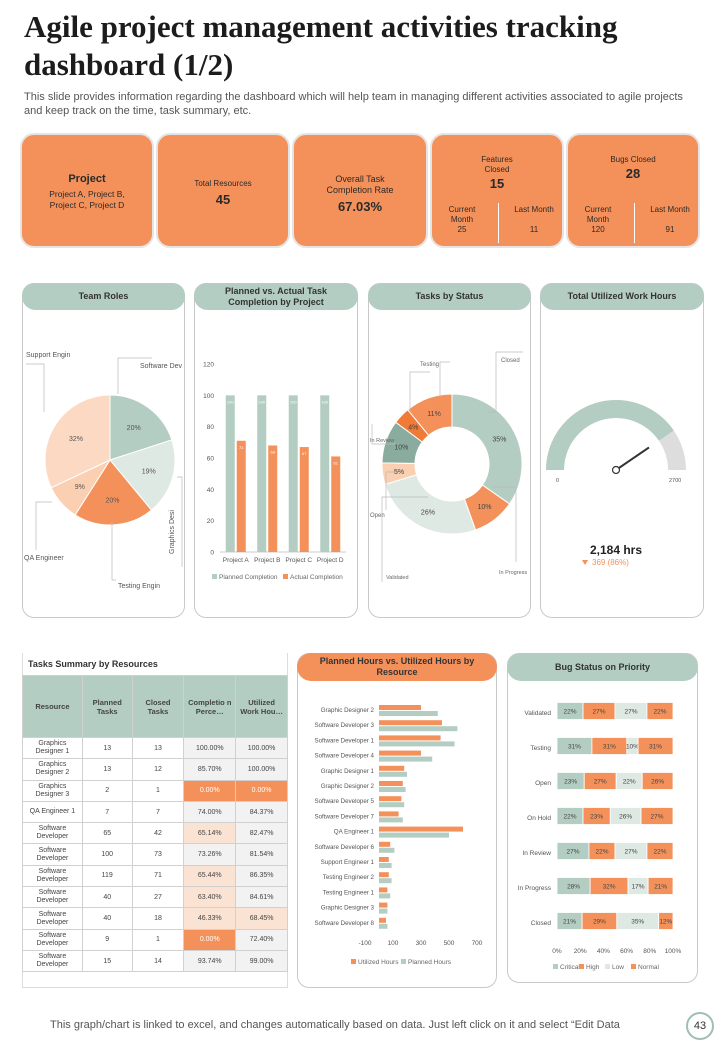 The height and width of the screenshot is (1040, 720). I want to click on column-header: Resource, so click(52, 706).